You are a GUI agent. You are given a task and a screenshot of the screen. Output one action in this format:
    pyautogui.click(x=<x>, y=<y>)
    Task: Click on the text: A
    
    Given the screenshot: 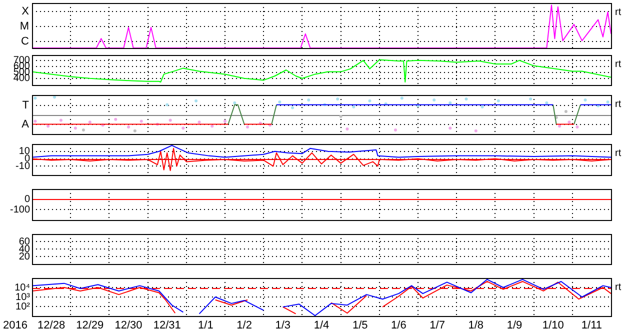 What is the action you would take?
    pyautogui.click(x=26, y=124)
    